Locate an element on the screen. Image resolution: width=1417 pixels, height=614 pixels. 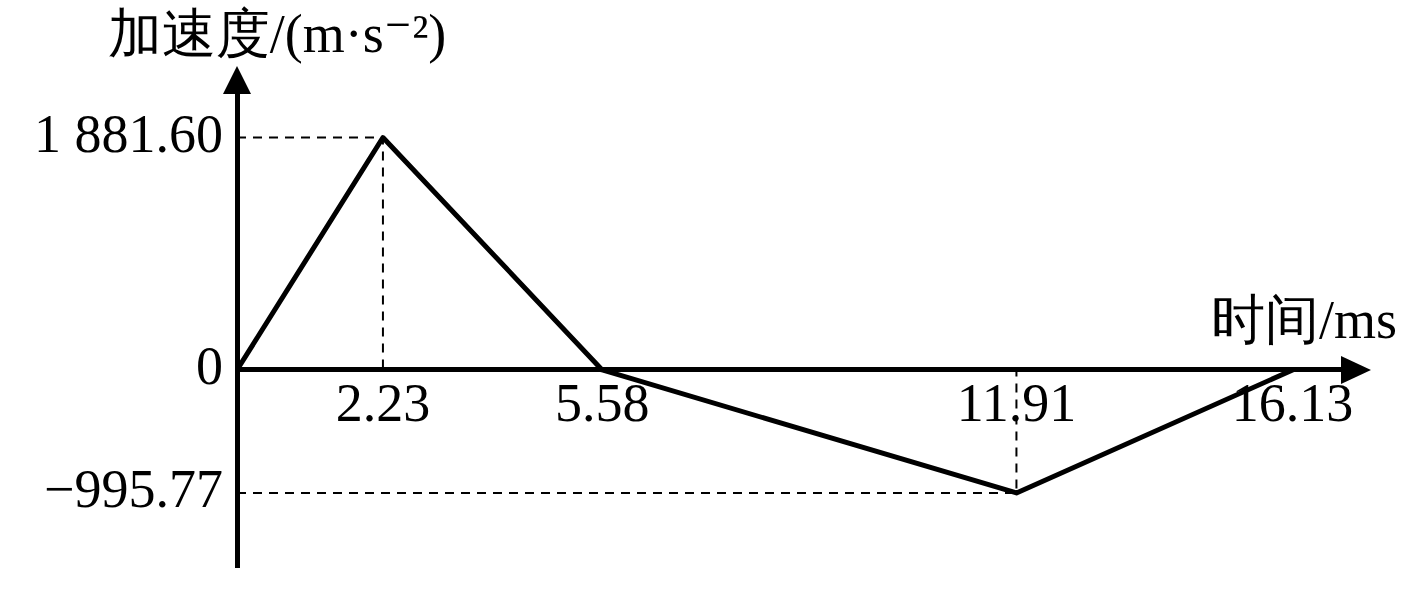
y-tick-label: 1 881.60 is located at coordinates (128, 133).